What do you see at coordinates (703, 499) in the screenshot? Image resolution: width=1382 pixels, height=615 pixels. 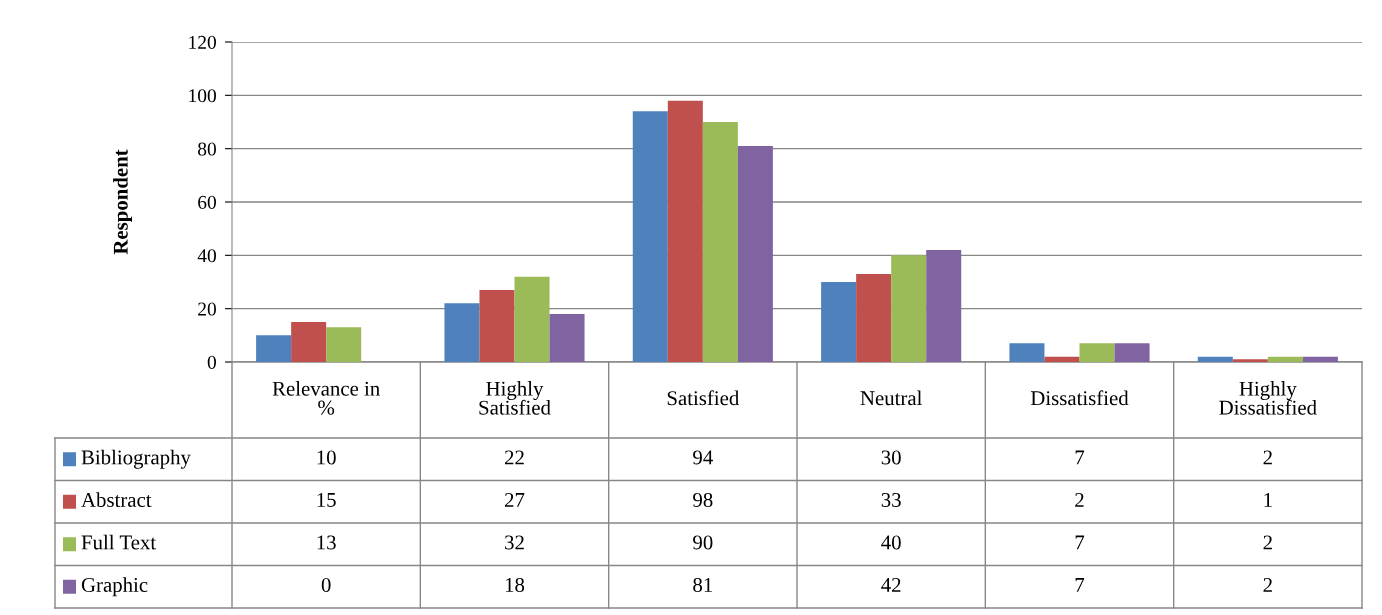 I see `data-label: 98` at bounding box center [703, 499].